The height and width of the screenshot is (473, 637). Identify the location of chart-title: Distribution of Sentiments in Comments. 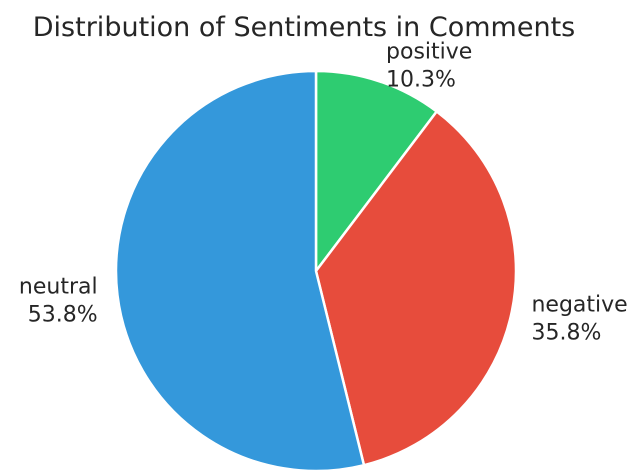
(304, 27).